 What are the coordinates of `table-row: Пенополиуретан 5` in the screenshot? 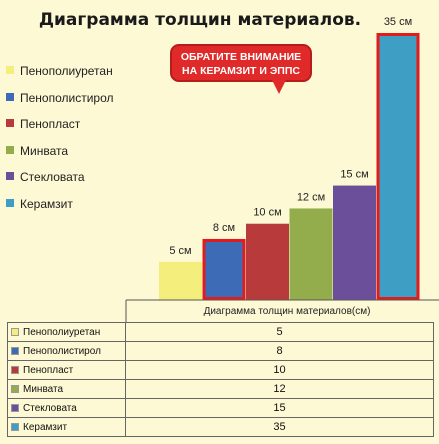 It's located at (220, 332).